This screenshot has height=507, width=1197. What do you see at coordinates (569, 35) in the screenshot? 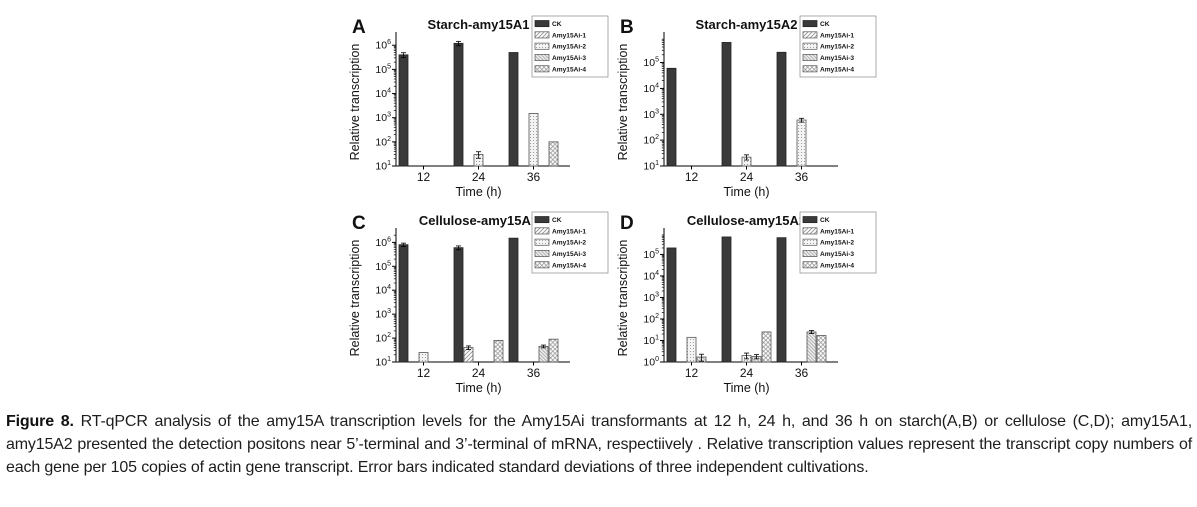
I see `legend-label-Amy15Ai-1: Amy15Ai-1` at bounding box center [569, 35].